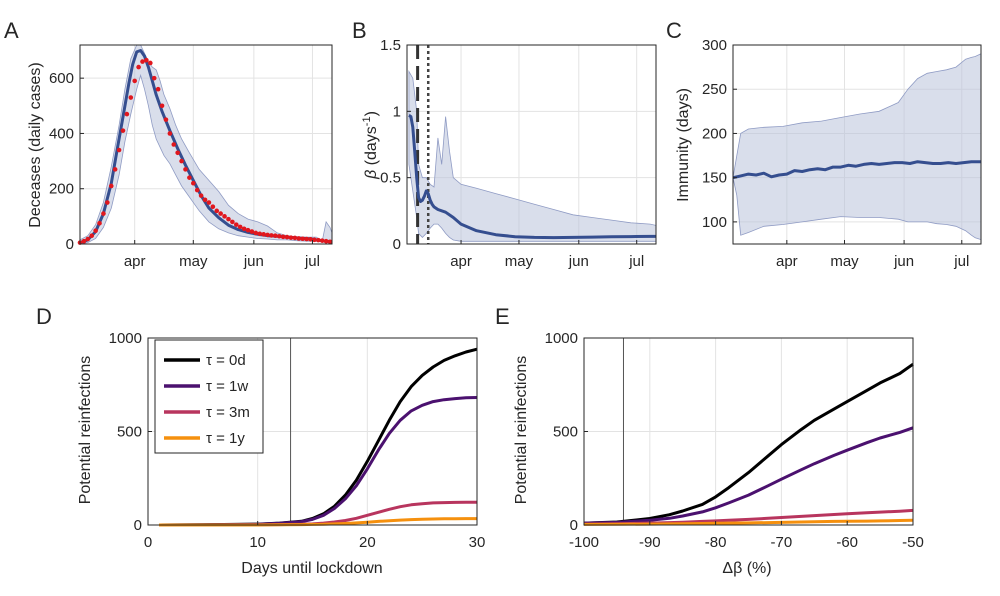 Image resolution: width=1000 pixels, height=596 pixels. Describe the element at coordinates (674, 30) in the screenshot. I see `panel-label-c: C` at that location.